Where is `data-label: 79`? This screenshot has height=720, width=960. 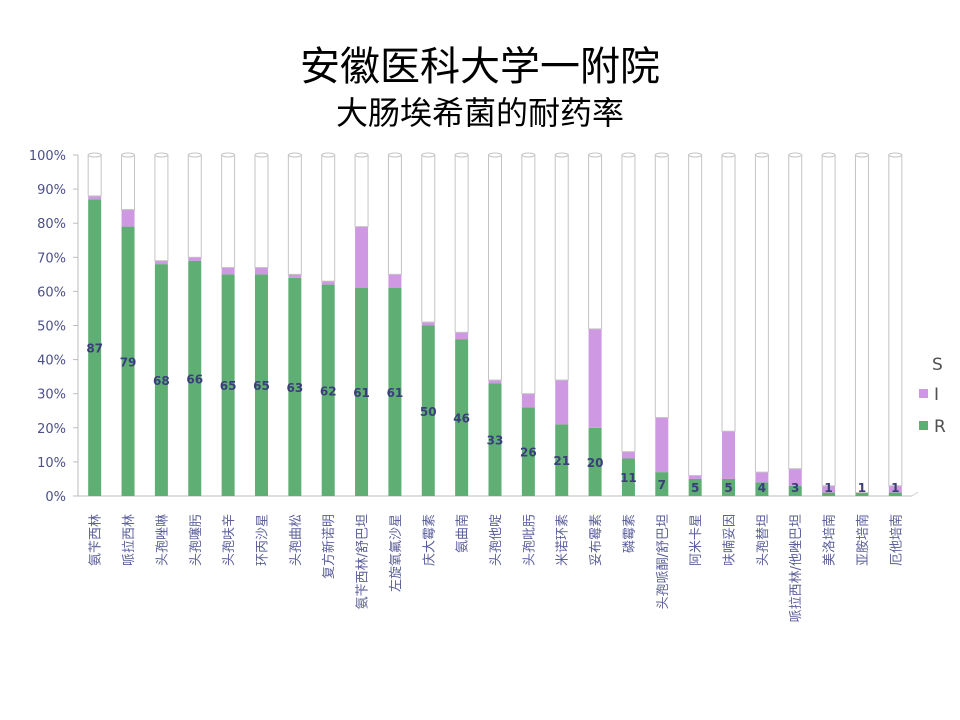
data-label: 79 is located at coordinates (128, 362).